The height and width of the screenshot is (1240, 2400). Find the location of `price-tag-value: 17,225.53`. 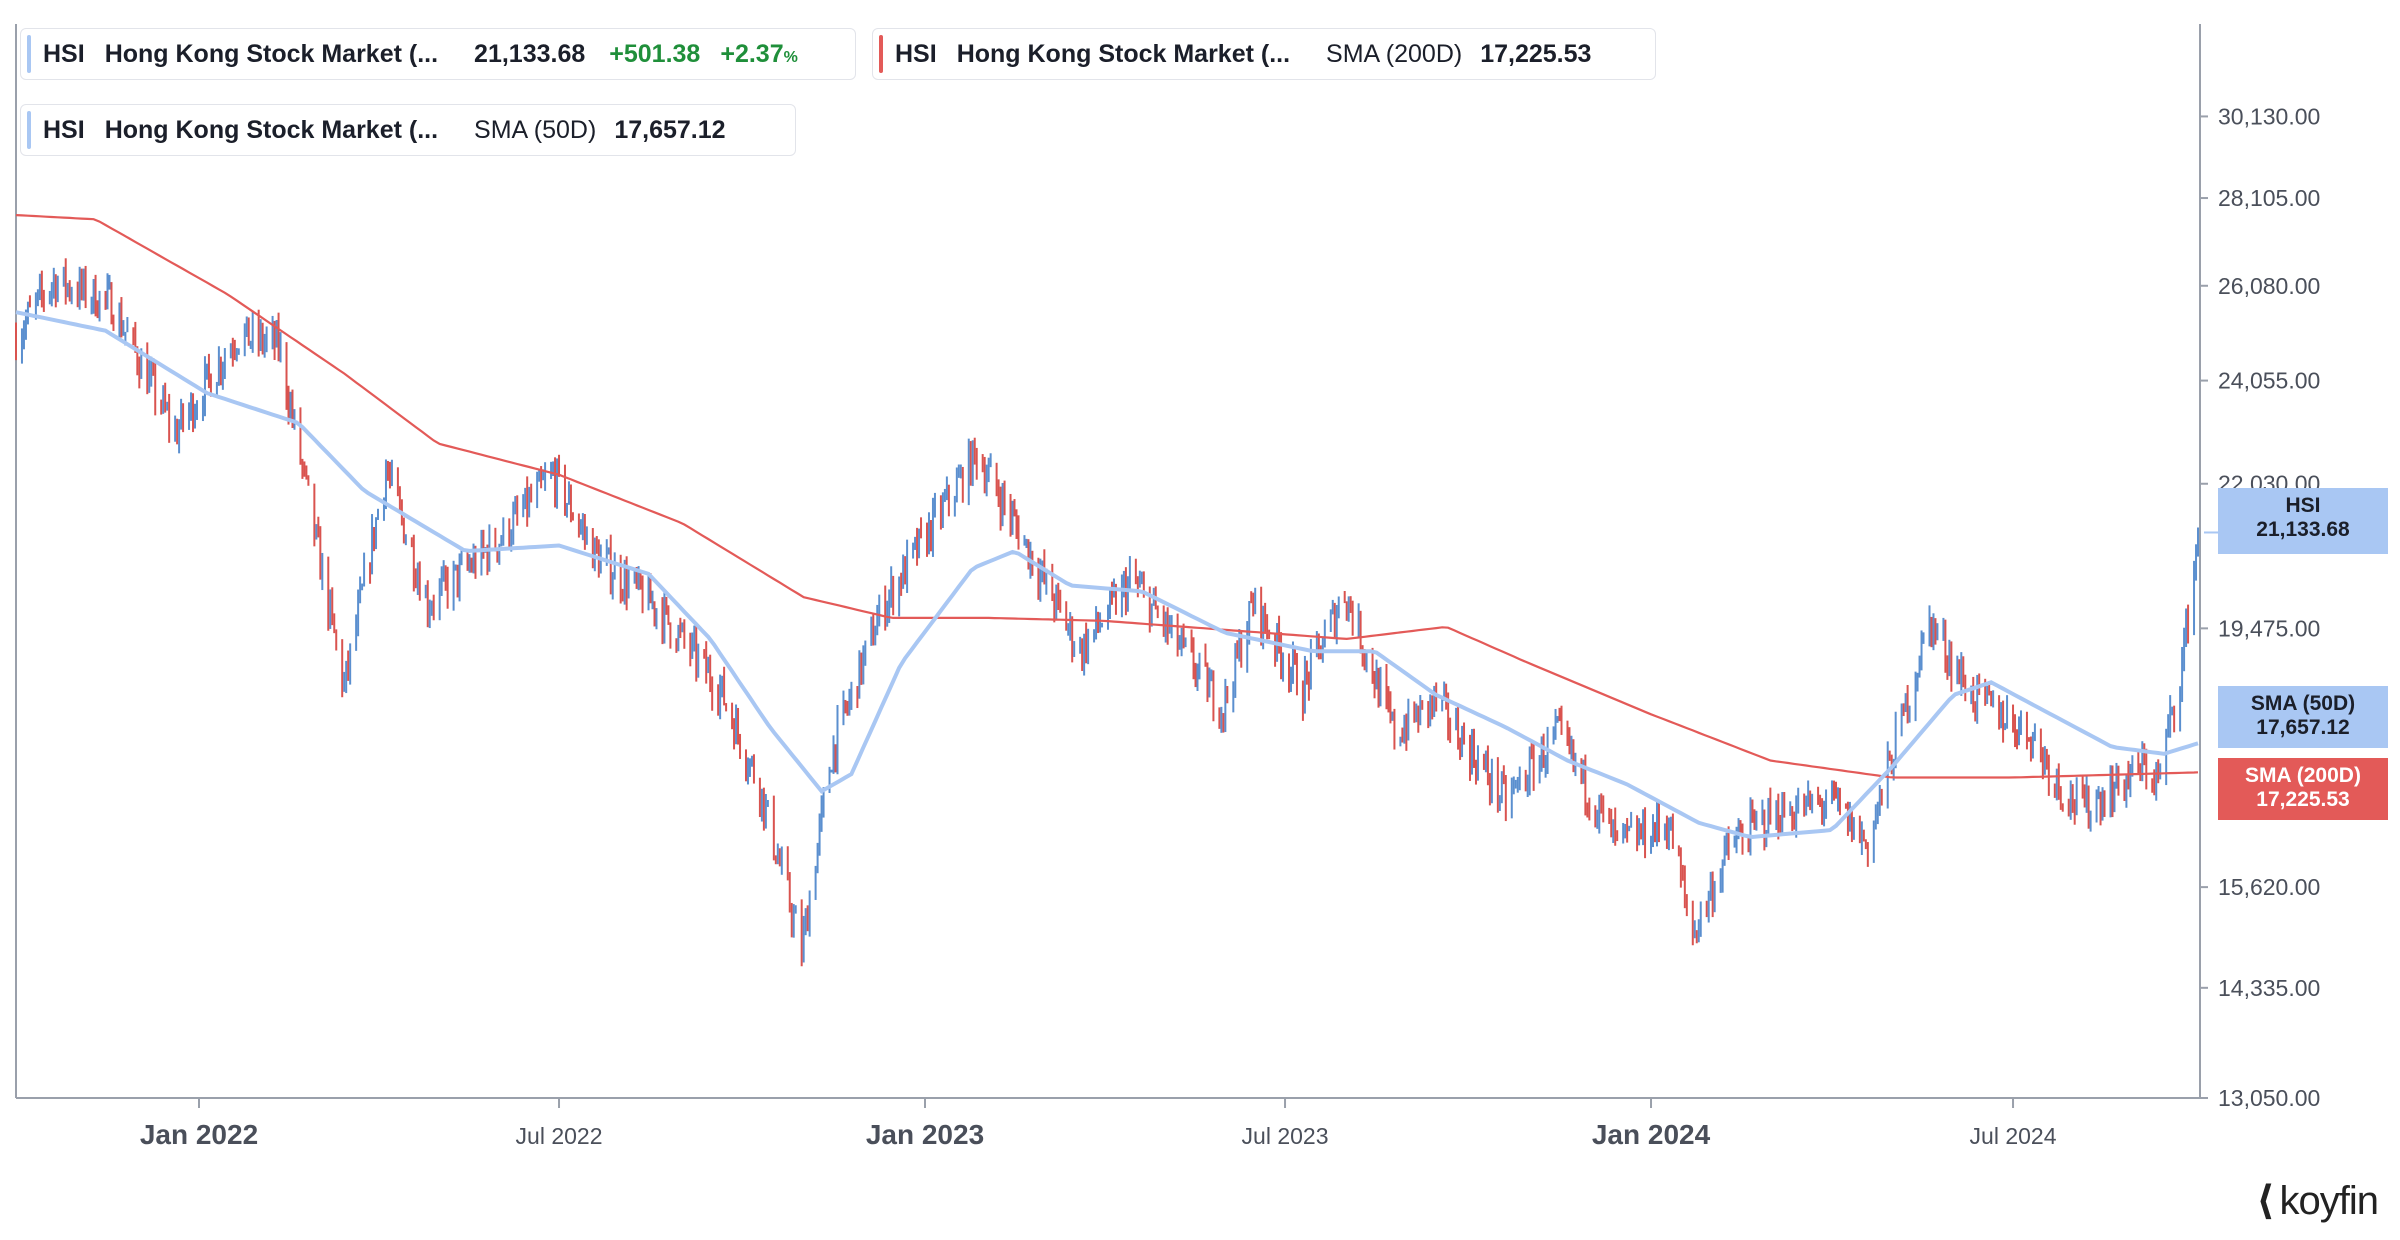

price-tag-value: 17,225.53 is located at coordinates (2303, 799).